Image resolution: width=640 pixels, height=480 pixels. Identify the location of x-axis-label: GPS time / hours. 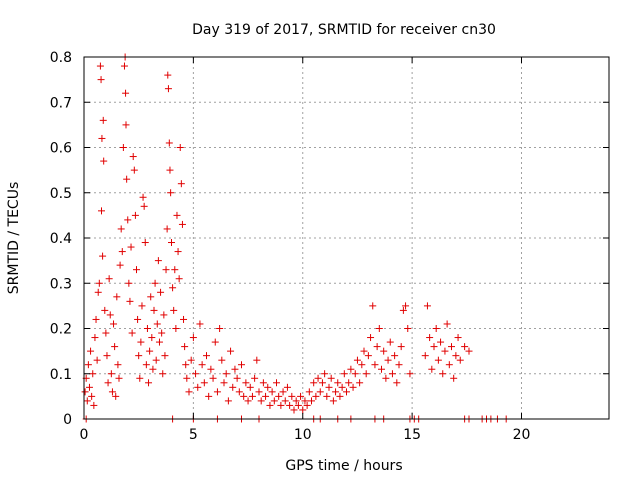
(343, 466).